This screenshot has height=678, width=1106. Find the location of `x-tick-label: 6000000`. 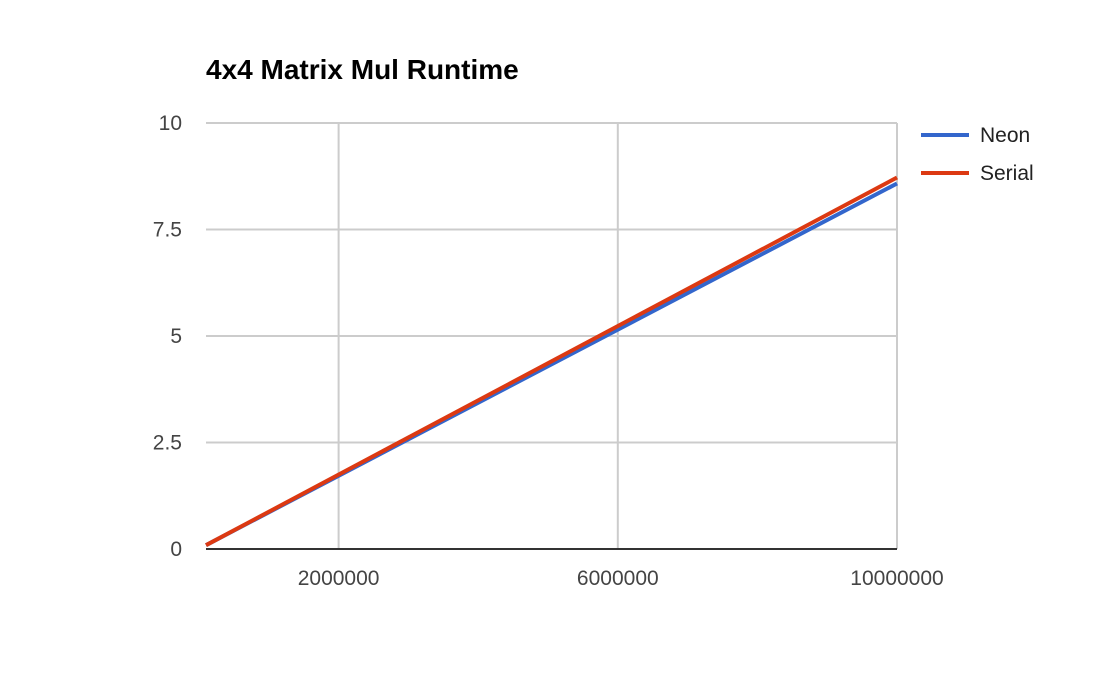

x-tick-label: 6000000 is located at coordinates (618, 578).